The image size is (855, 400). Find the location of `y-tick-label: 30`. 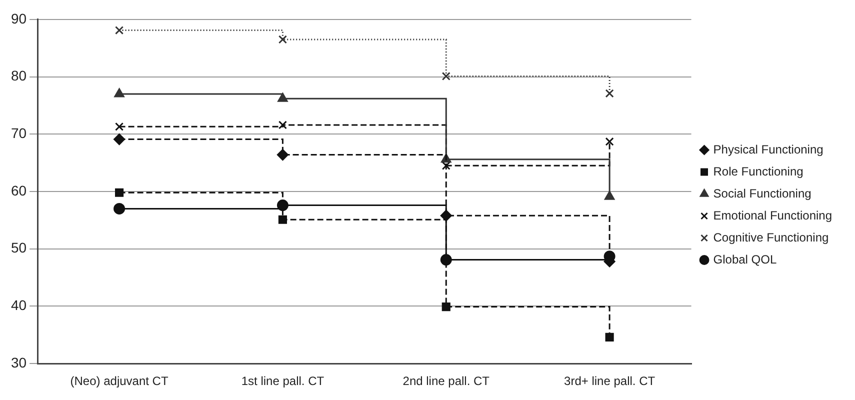

y-tick-label: 30 is located at coordinates (18, 362).